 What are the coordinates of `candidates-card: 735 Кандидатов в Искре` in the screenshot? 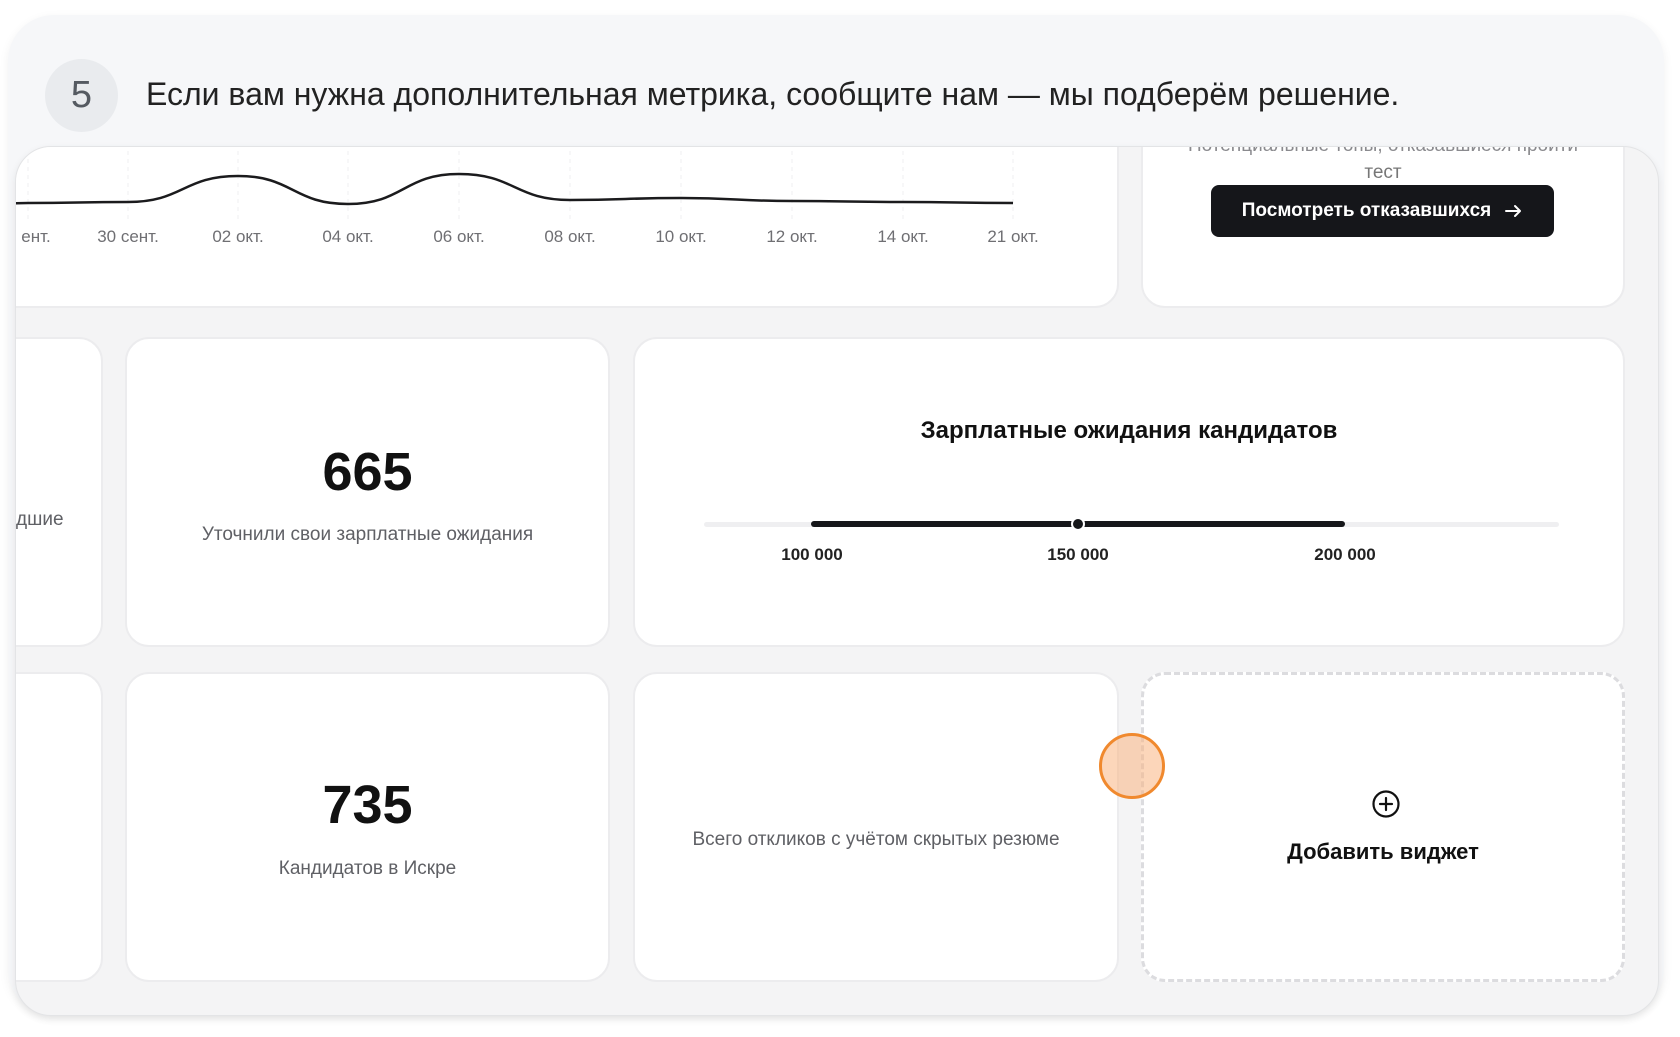 It's located at (367, 827).